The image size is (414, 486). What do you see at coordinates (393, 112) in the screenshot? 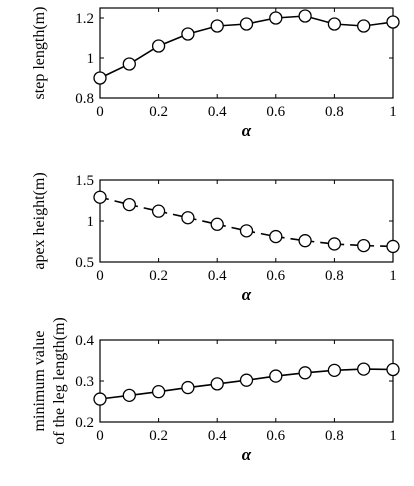
I see `plot-1-x-tick-label: 1` at bounding box center [393, 112].